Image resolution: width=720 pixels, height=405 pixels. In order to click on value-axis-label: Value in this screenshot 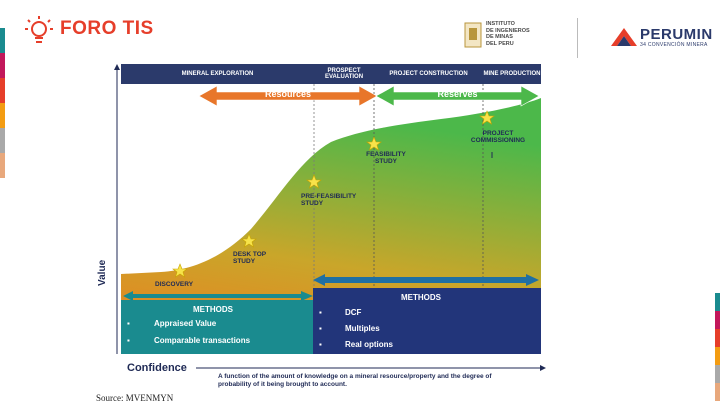, I will do `click(102, 272)`.